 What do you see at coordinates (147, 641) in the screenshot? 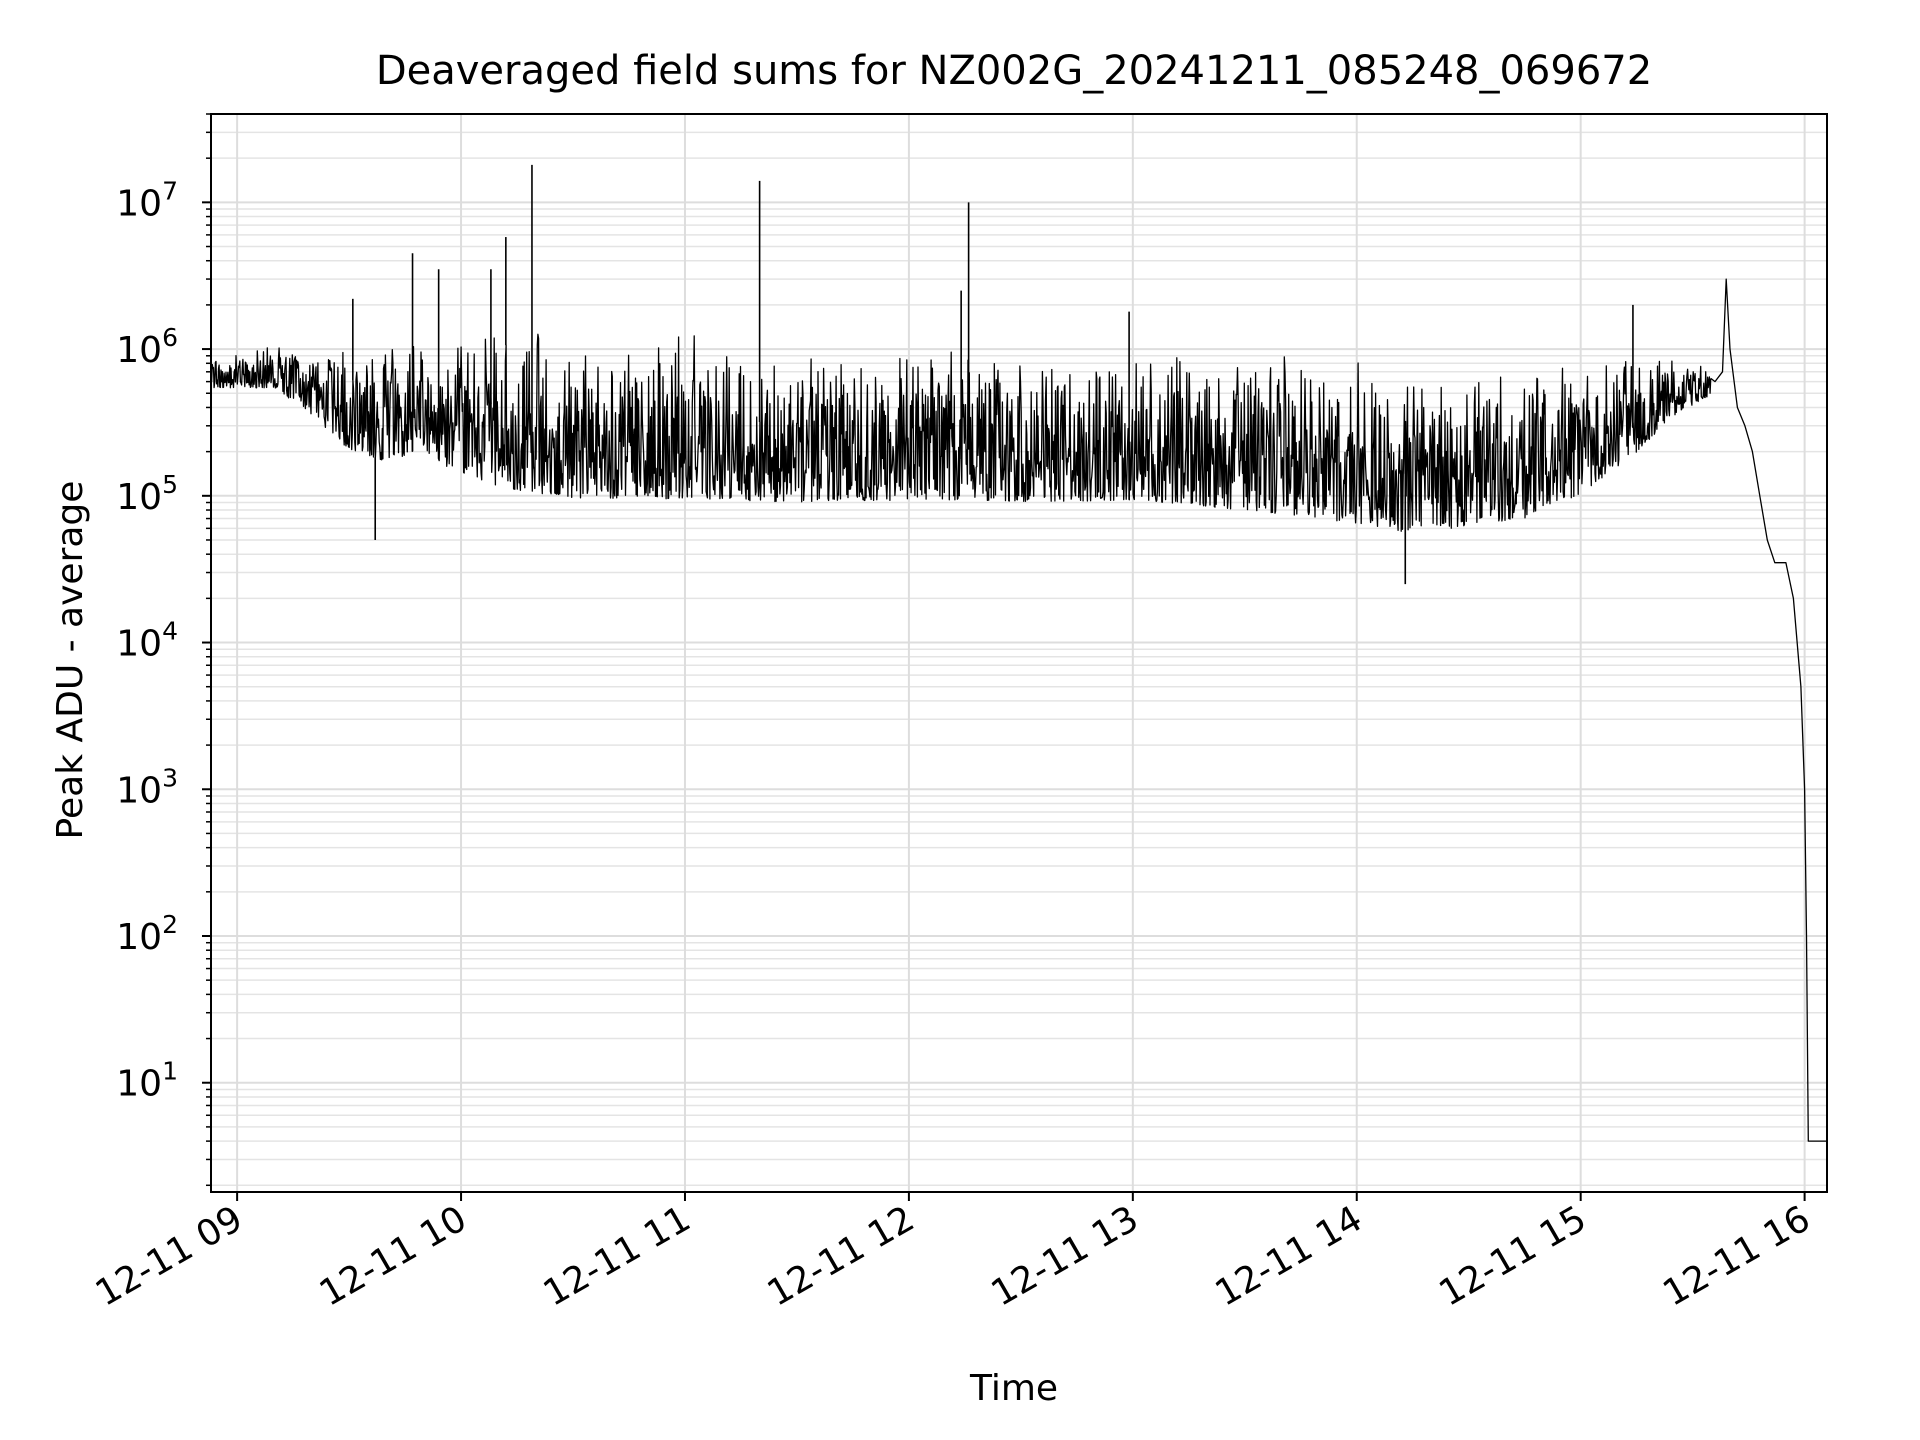
I see `y-tick-label: 10⁴` at bounding box center [147, 641].